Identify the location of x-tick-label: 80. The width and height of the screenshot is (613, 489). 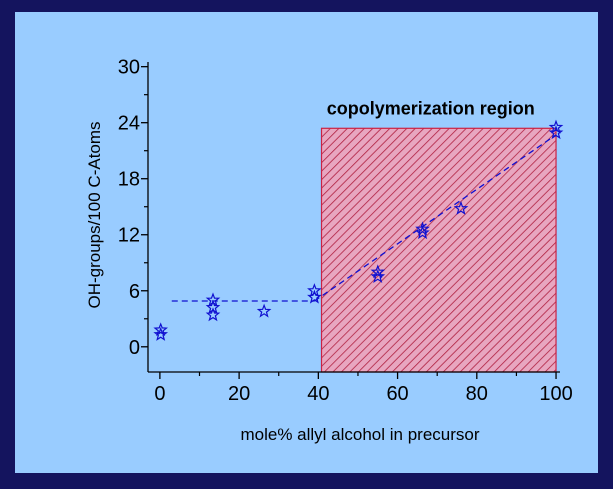
(477, 394).